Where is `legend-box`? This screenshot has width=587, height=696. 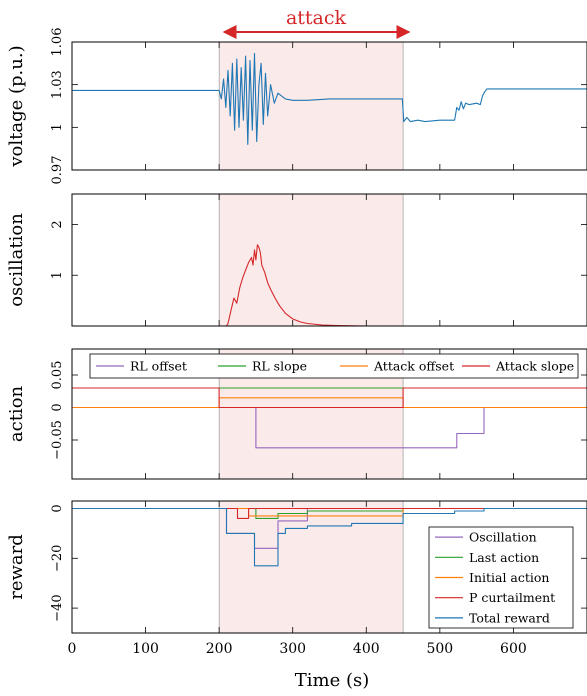
legend-box is located at coordinates (334, 366).